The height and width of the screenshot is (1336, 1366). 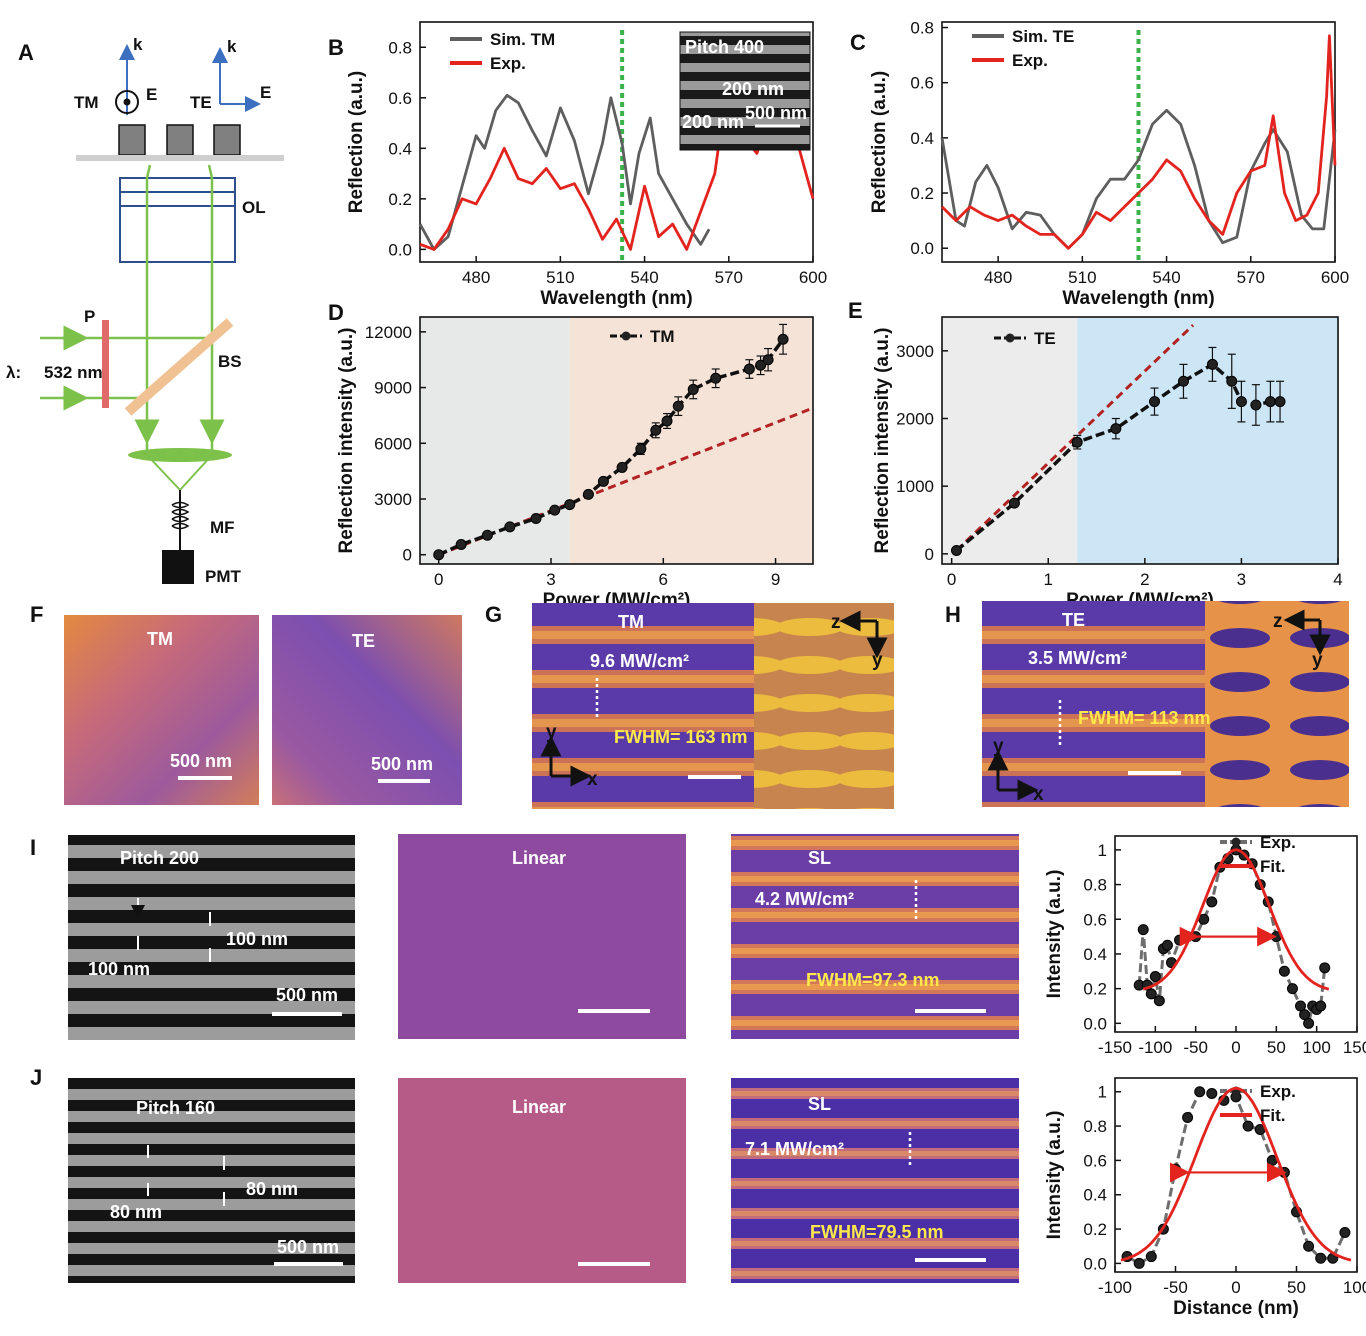 I want to click on panel-label-h: H, so click(x=953, y=614).